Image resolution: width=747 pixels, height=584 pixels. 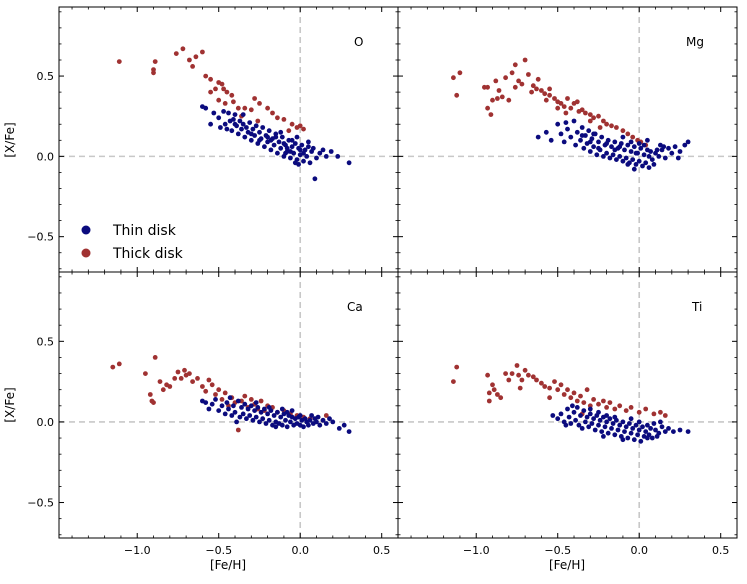 I want to click on legend-thin-marker, so click(x=86, y=230).